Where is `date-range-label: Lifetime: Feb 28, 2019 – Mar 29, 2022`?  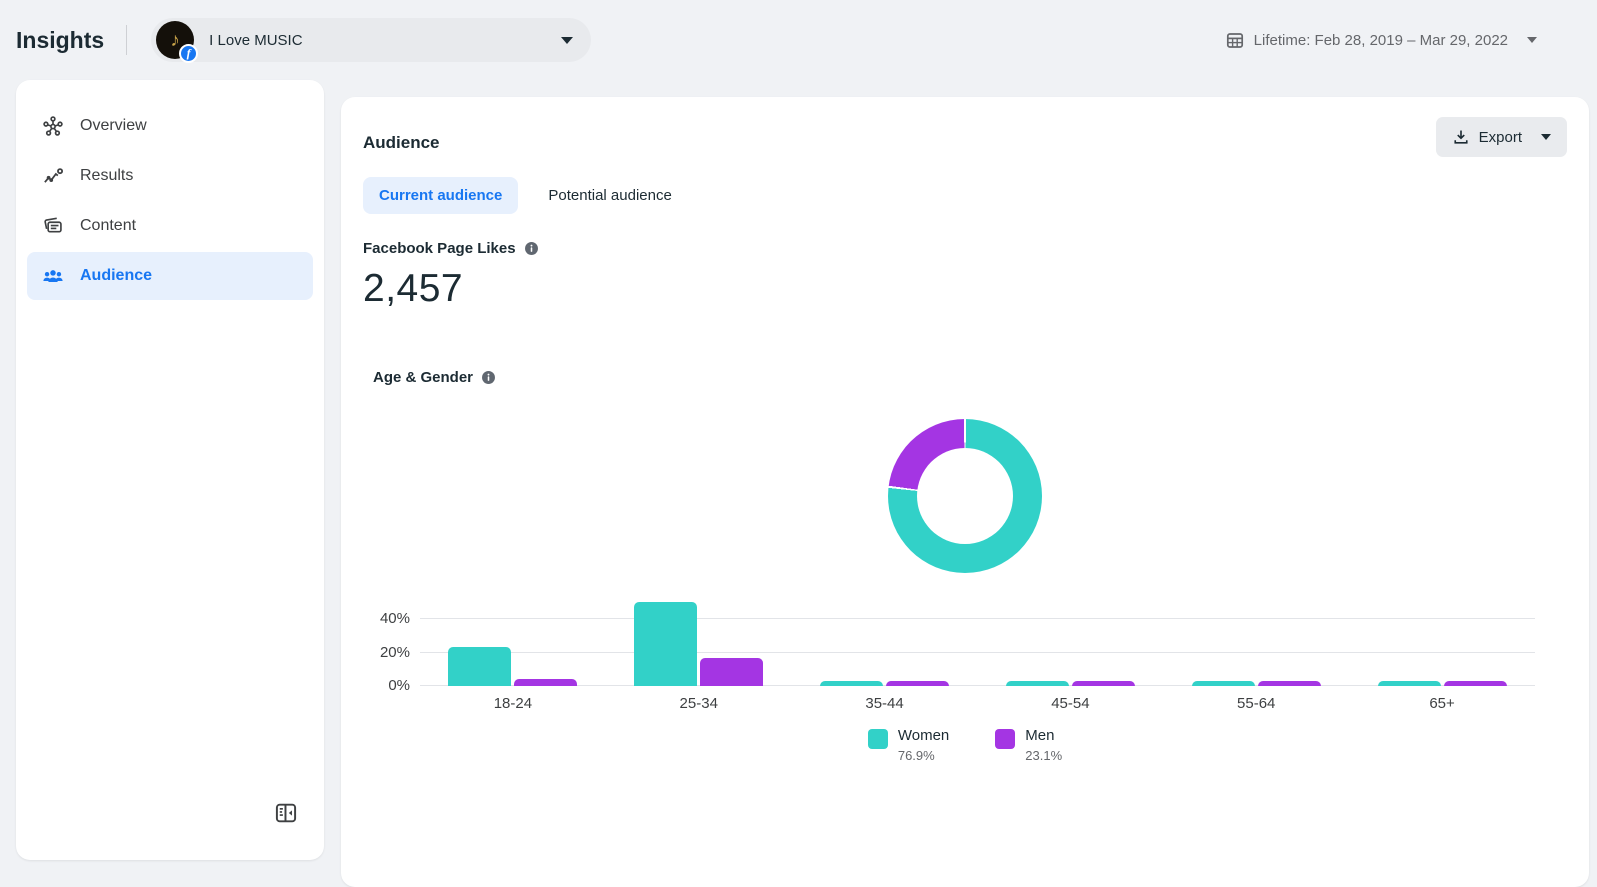
date-range-label: Lifetime: Feb 28, 2019 – Mar 29, 2022 is located at coordinates (1380, 40).